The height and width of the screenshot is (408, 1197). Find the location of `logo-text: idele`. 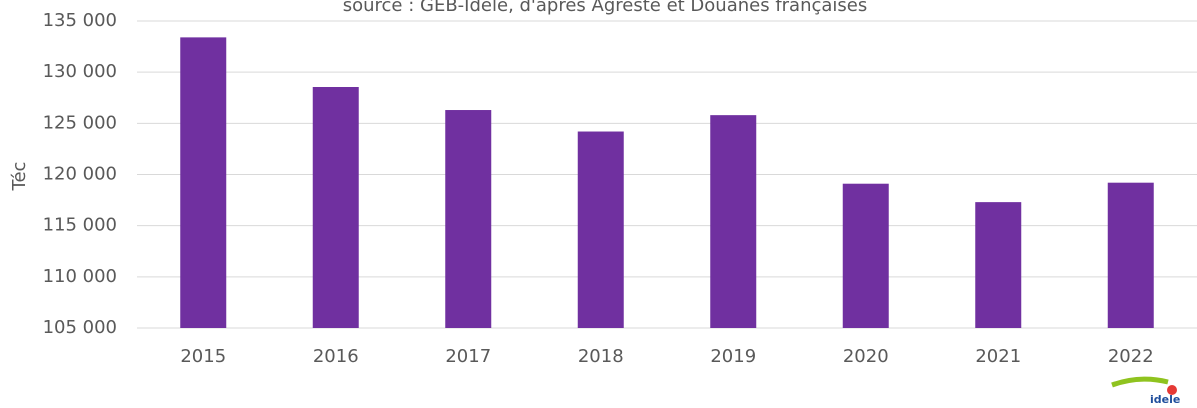

logo-text: idele is located at coordinates (1165, 399).